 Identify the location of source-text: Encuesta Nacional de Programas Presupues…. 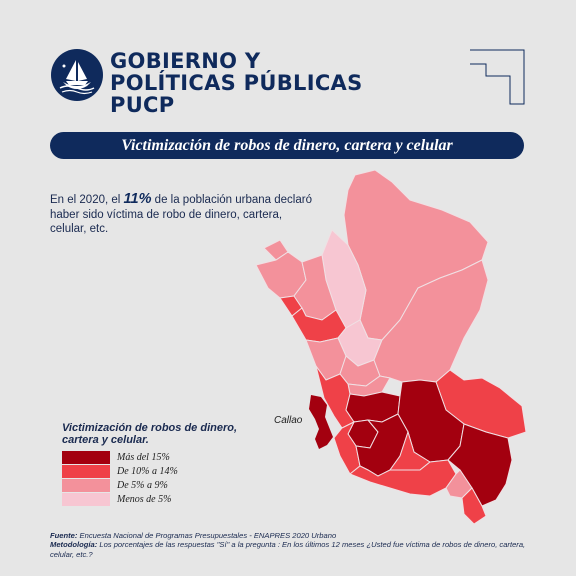
(207, 535).